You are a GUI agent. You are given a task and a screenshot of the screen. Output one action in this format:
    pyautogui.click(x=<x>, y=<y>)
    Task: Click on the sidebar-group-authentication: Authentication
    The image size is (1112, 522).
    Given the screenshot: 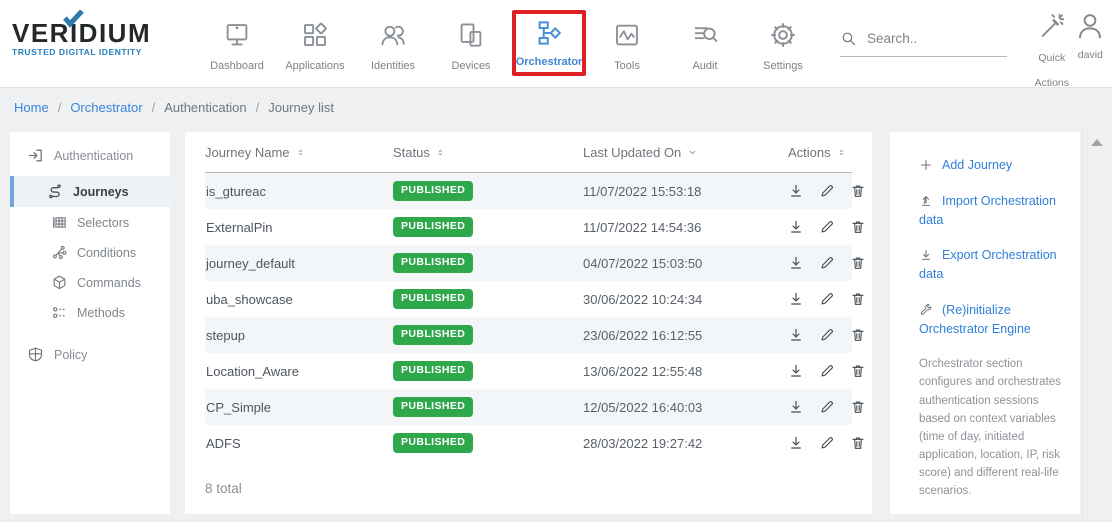 What is the action you would take?
    pyautogui.click(x=90, y=154)
    